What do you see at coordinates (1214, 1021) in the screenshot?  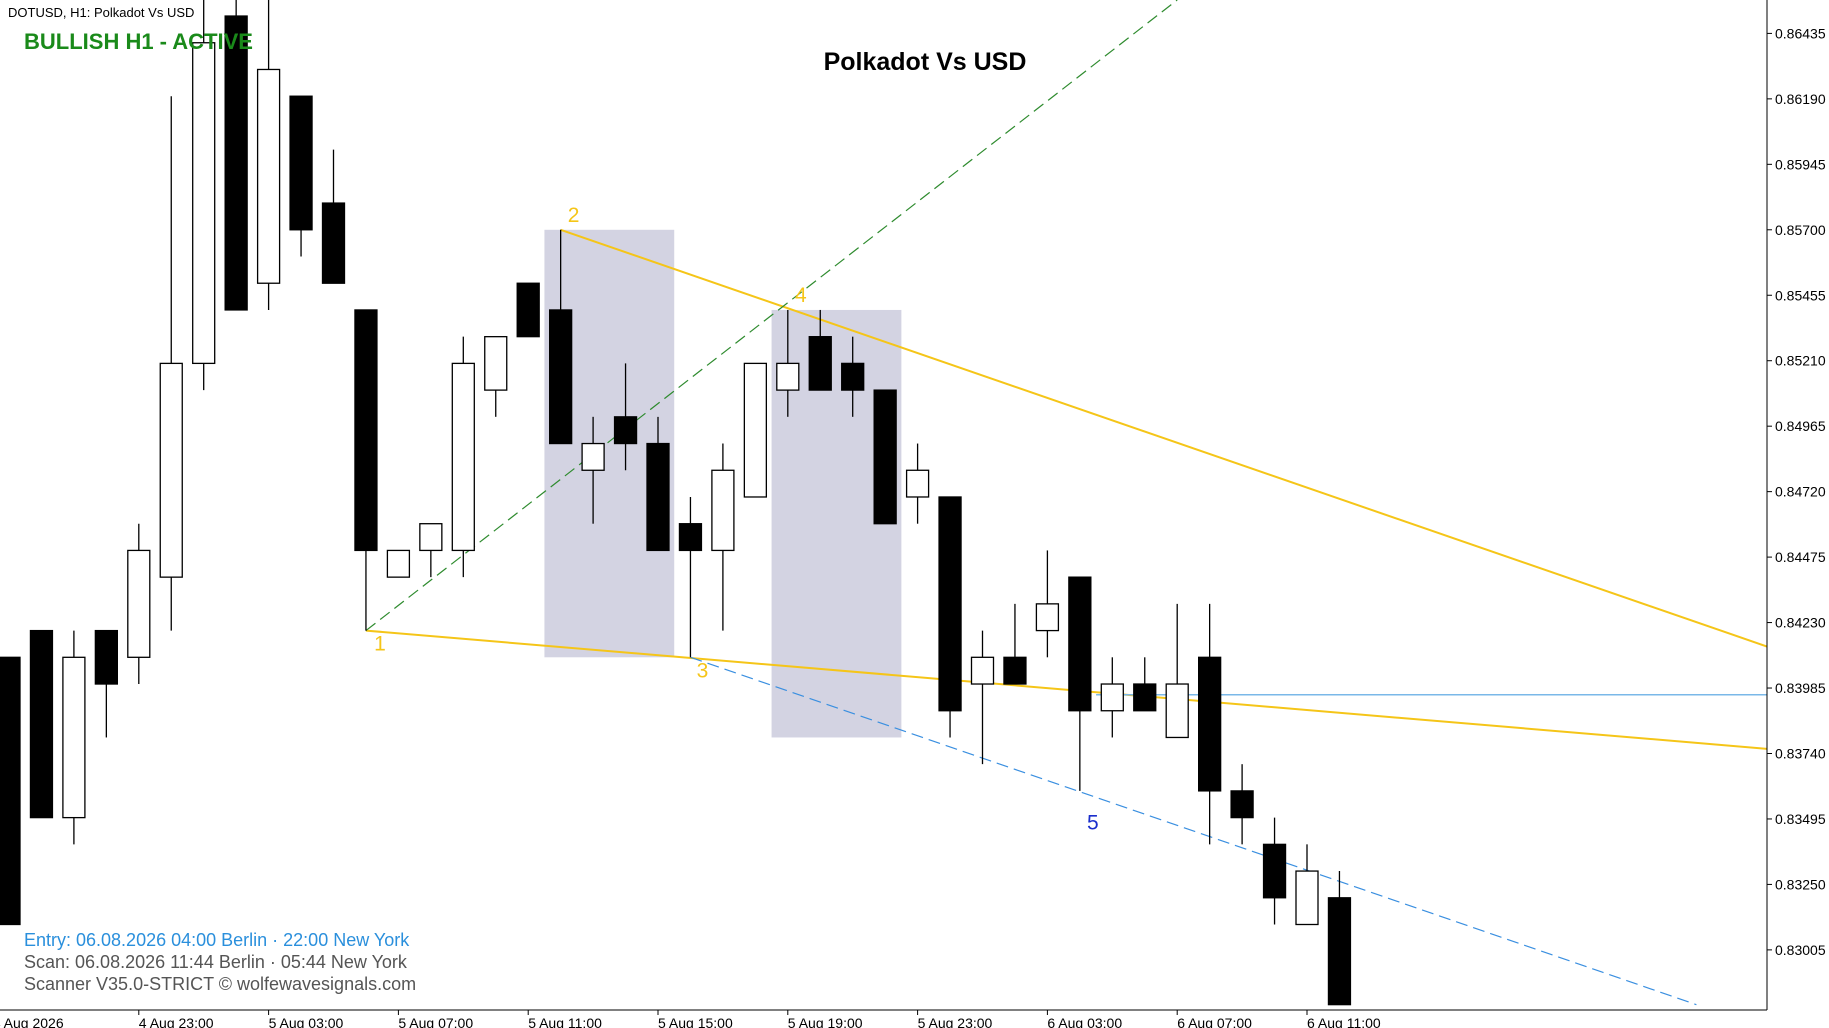 I see `x-tick-label: 6 Aug 07:00` at bounding box center [1214, 1021].